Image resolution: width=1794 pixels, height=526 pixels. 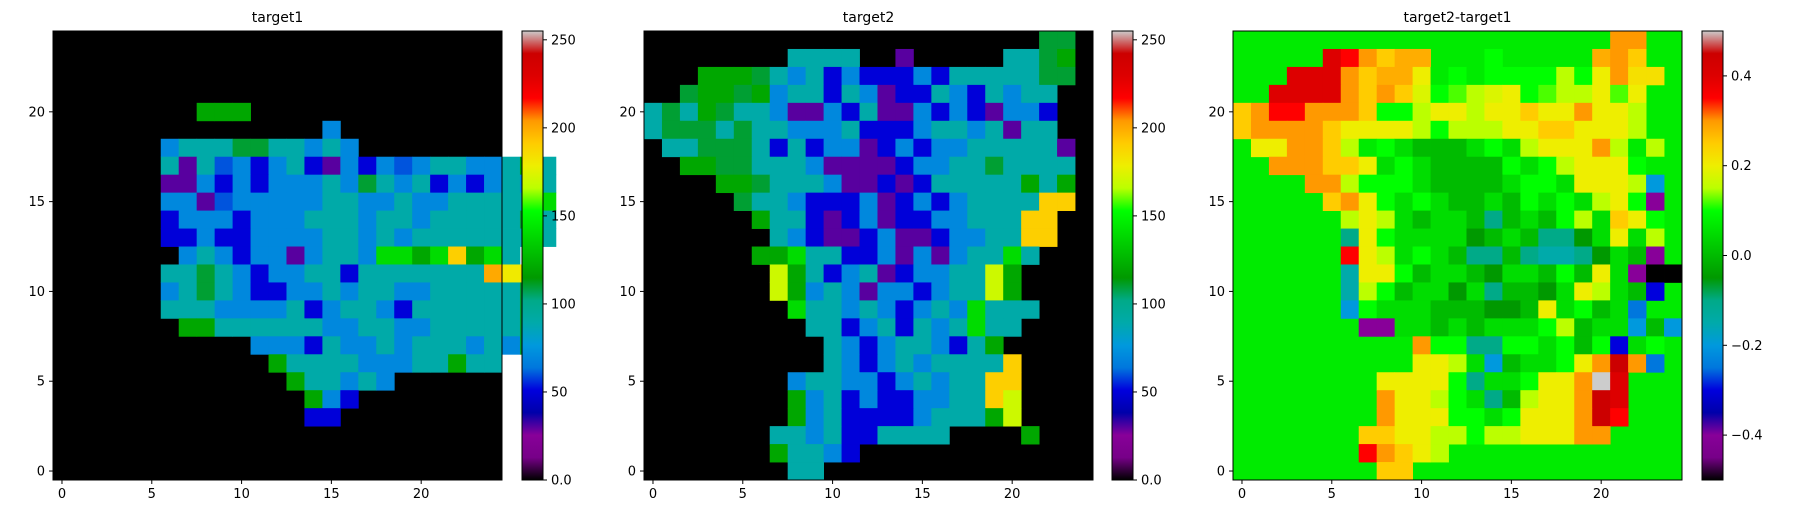 I want to click on colorbar-tick-label: 0.0, so click(x=1741, y=256).